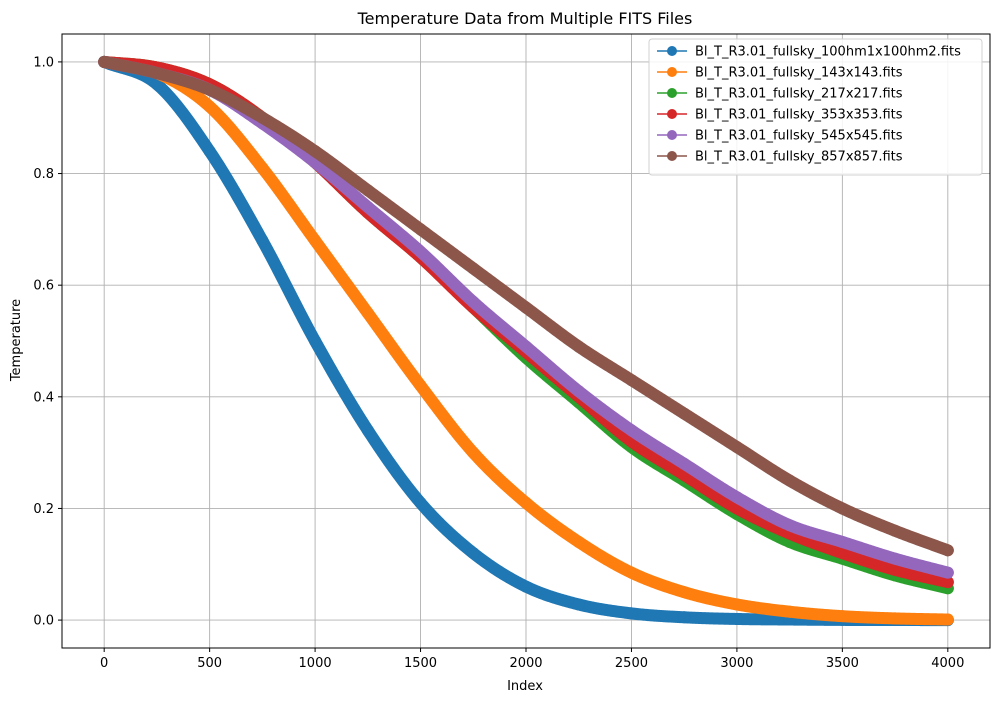 Image resolution: width=1001 pixels, height=701 pixels. I want to click on legend-item: Bl_T_R3.01_fullsky_217x217.fits, so click(780, 94).